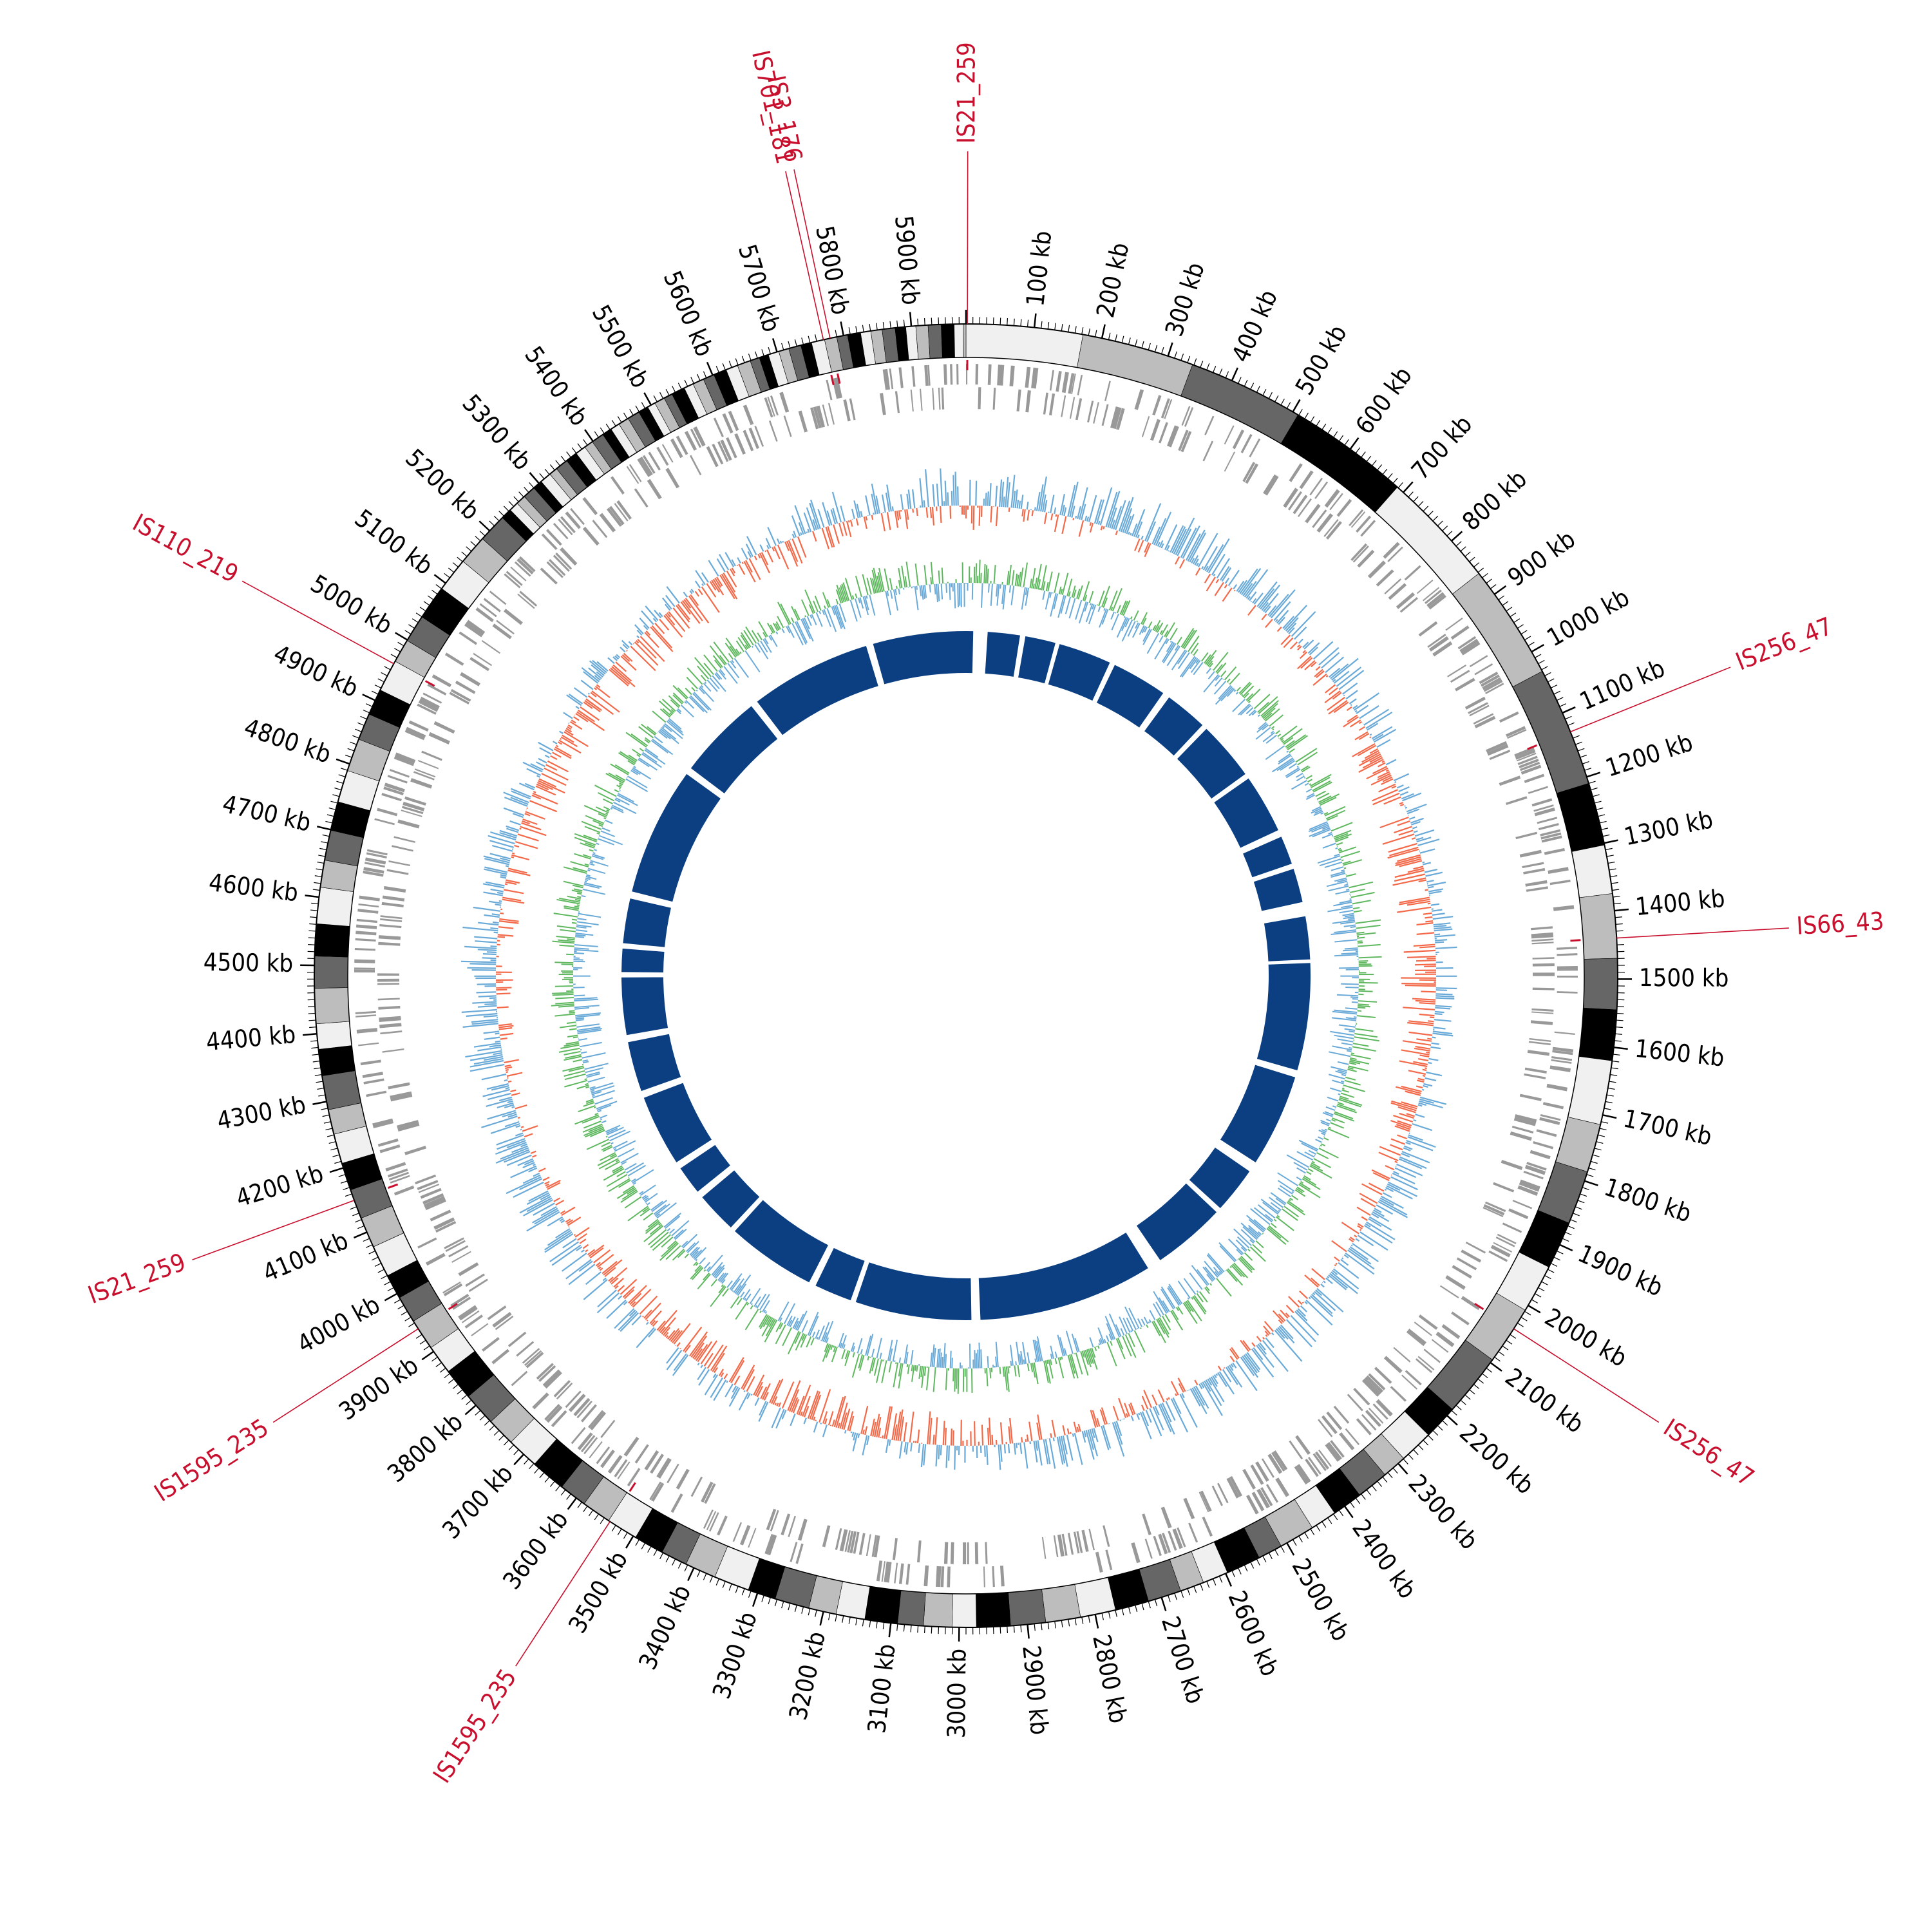 Image resolution: width=1932 pixels, height=1932 pixels. What do you see at coordinates (881, 1688) in the screenshot?
I see `tick-label: 3100 kb` at bounding box center [881, 1688].